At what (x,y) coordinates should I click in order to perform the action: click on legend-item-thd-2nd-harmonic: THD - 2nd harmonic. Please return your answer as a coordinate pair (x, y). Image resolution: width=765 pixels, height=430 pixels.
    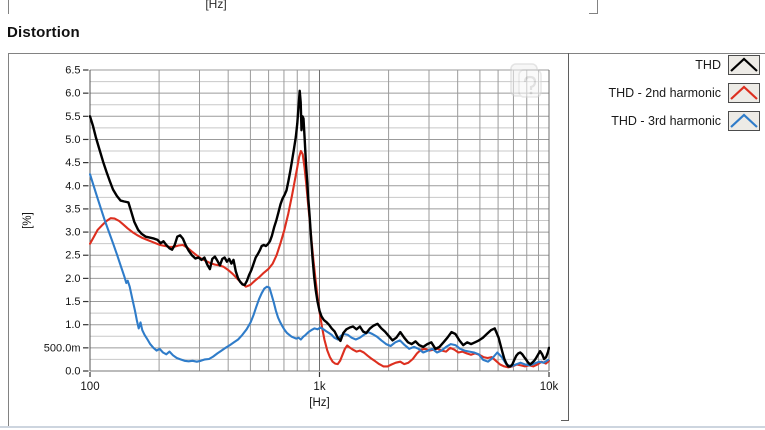
    Looking at the image, I should click on (684, 93).